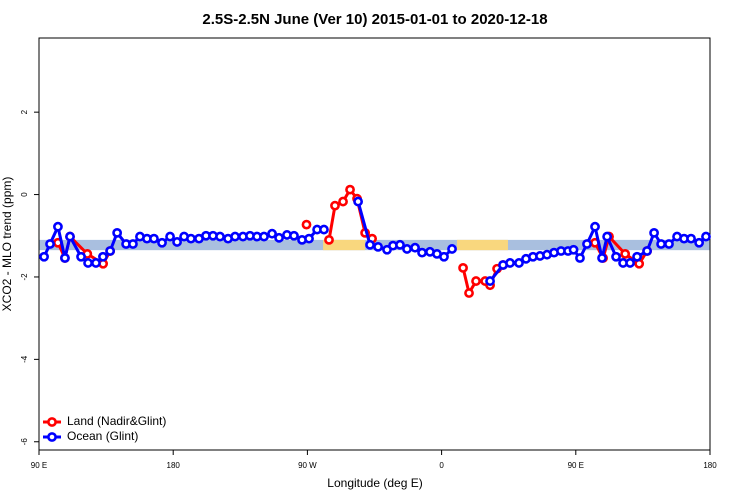  Describe the element at coordinates (24, 194) in the screenshot. I see `y-tick-label: 0` at that location.